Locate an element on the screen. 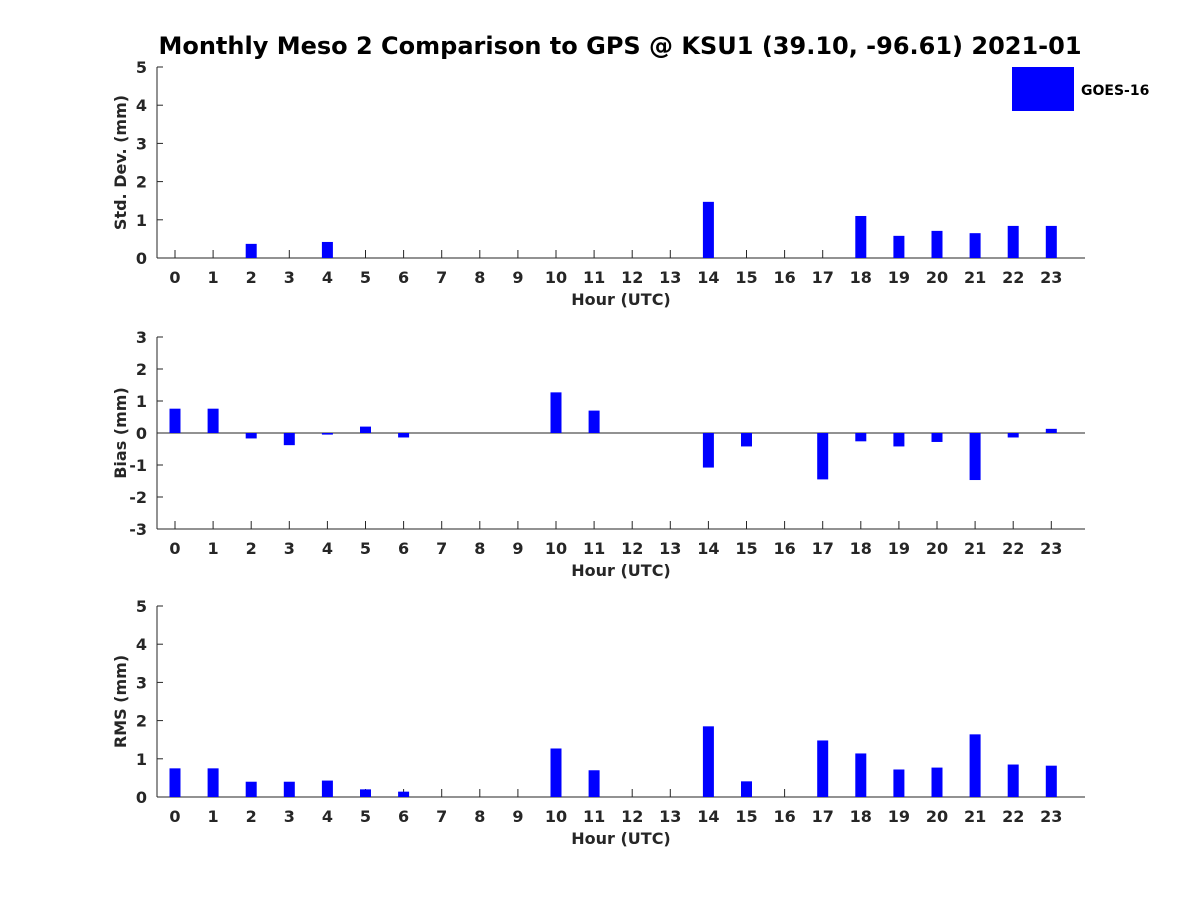 This screenshot has height=900, width=1200. y-tick-label: 4 is located at coordinates (141, 644).